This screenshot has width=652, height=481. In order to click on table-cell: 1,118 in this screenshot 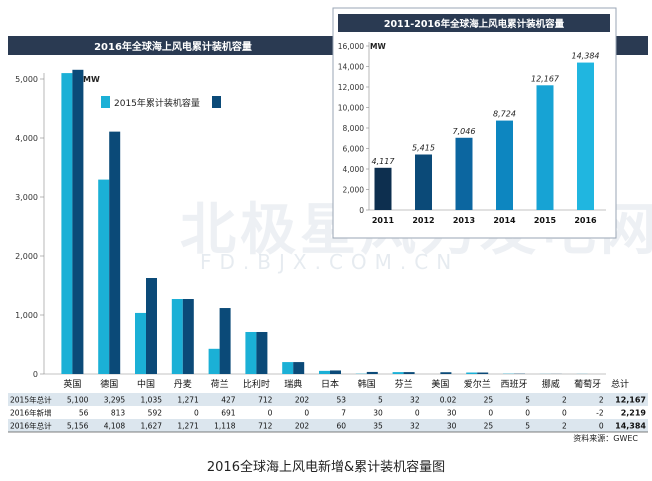, I will do `click(225, 426)`.